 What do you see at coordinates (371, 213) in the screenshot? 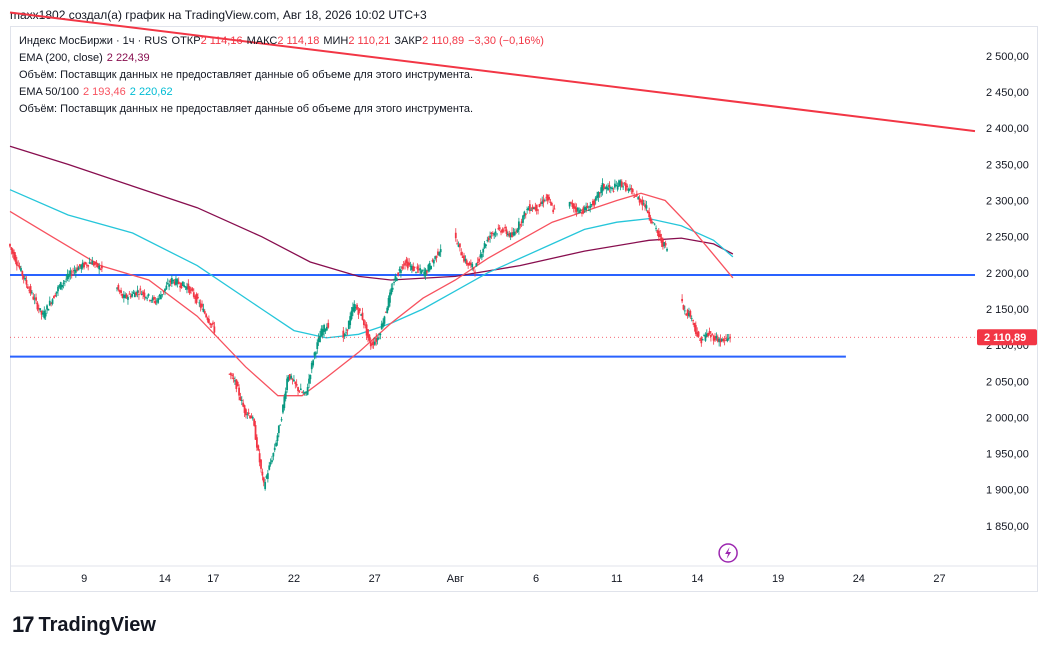
I see `ema200-line` at bounding box center [371, 213].